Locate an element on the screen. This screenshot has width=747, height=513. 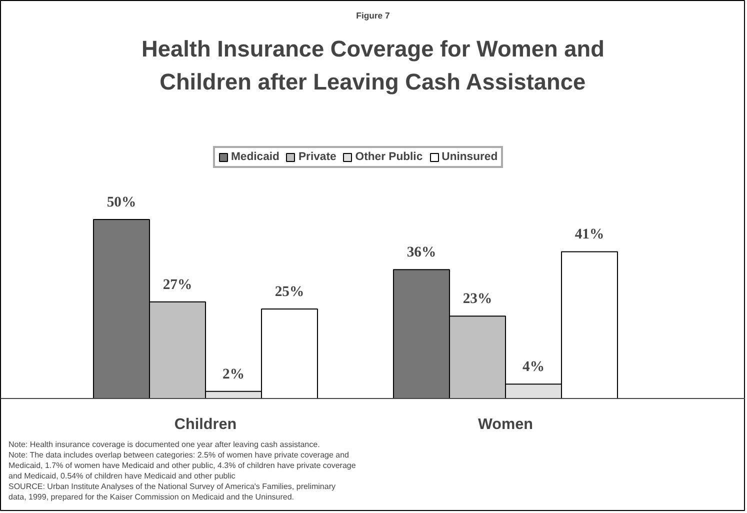
legend-label: Medicaid is located at coordinates (255, 157).